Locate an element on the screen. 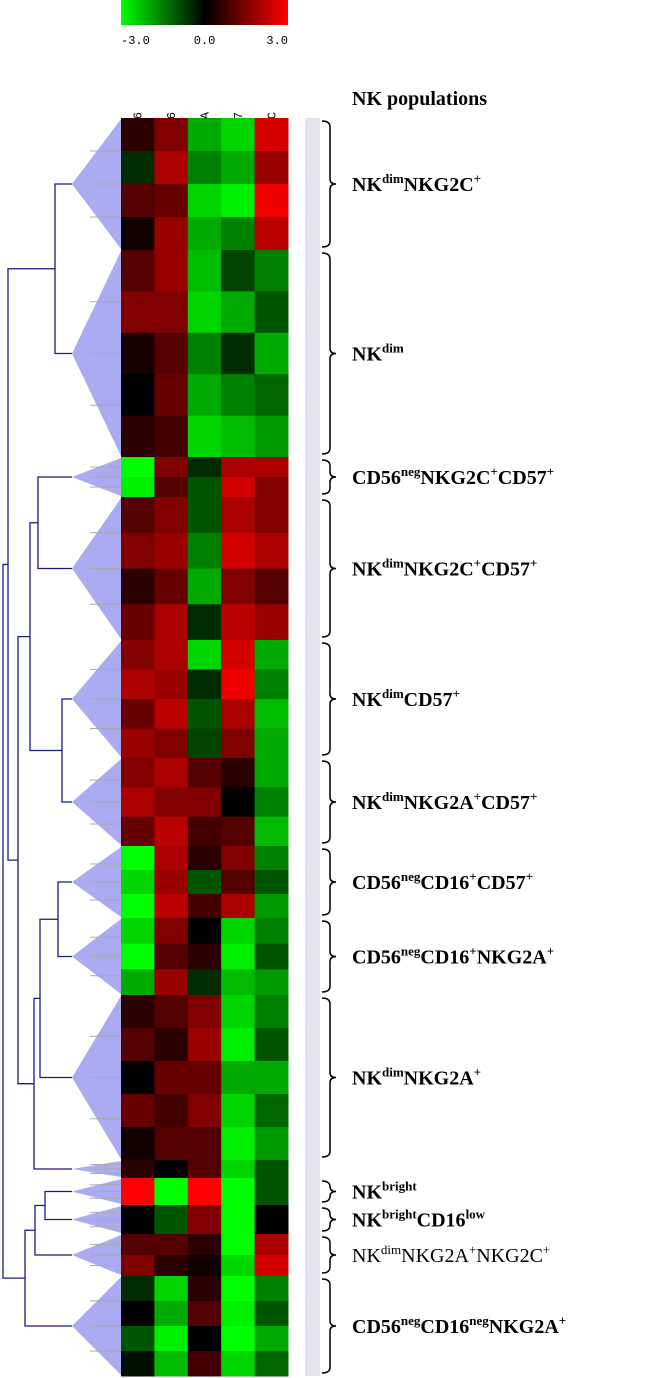 This screenshot has height=1378, width=660. colorbar-tick-label: 3.0 is located at coordinates (277, 41).